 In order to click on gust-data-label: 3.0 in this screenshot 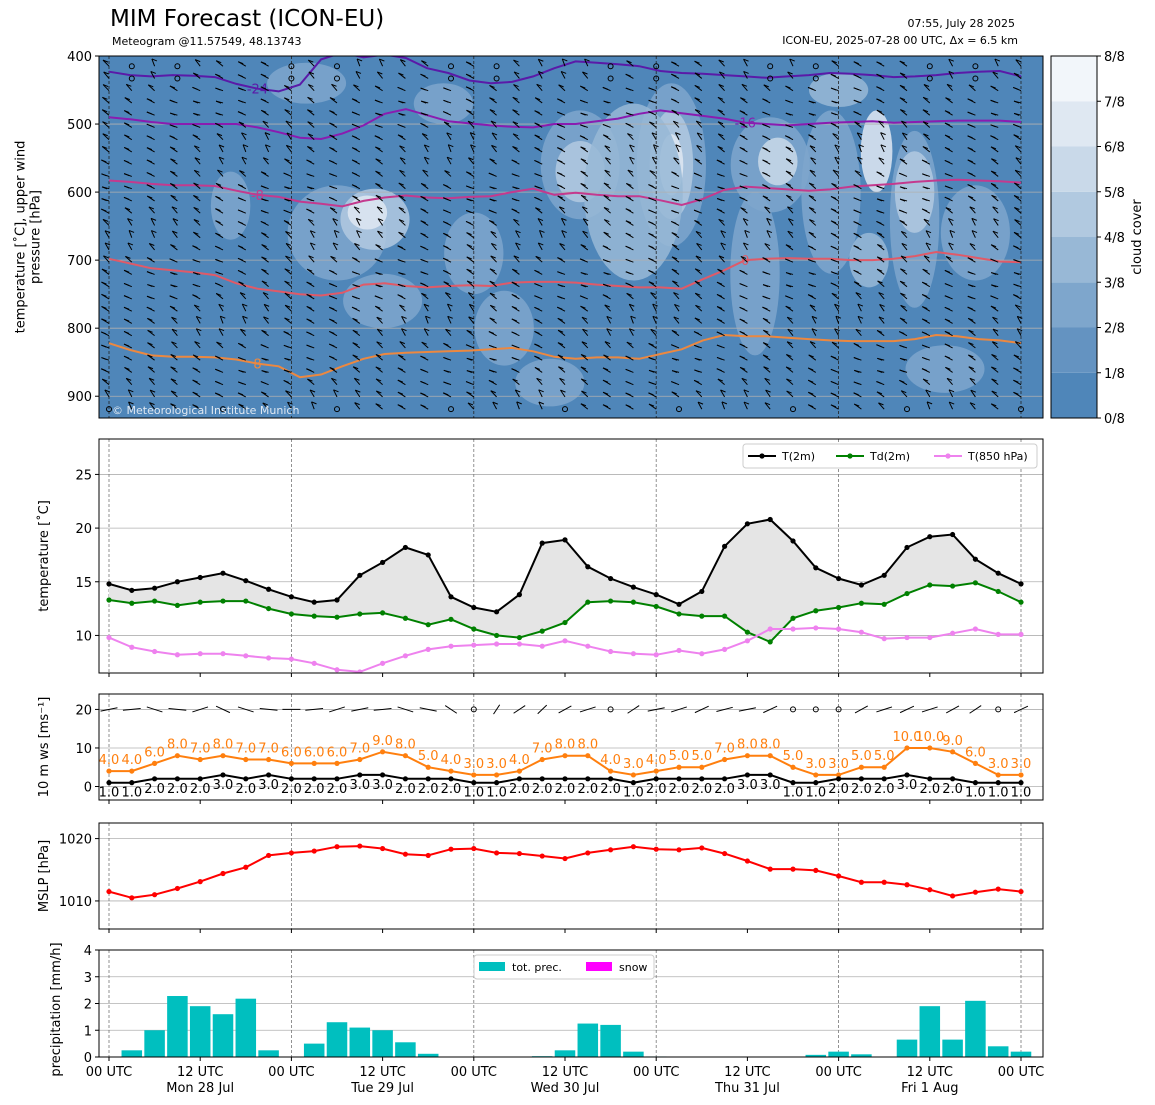, I will do `click(815, 764)`.